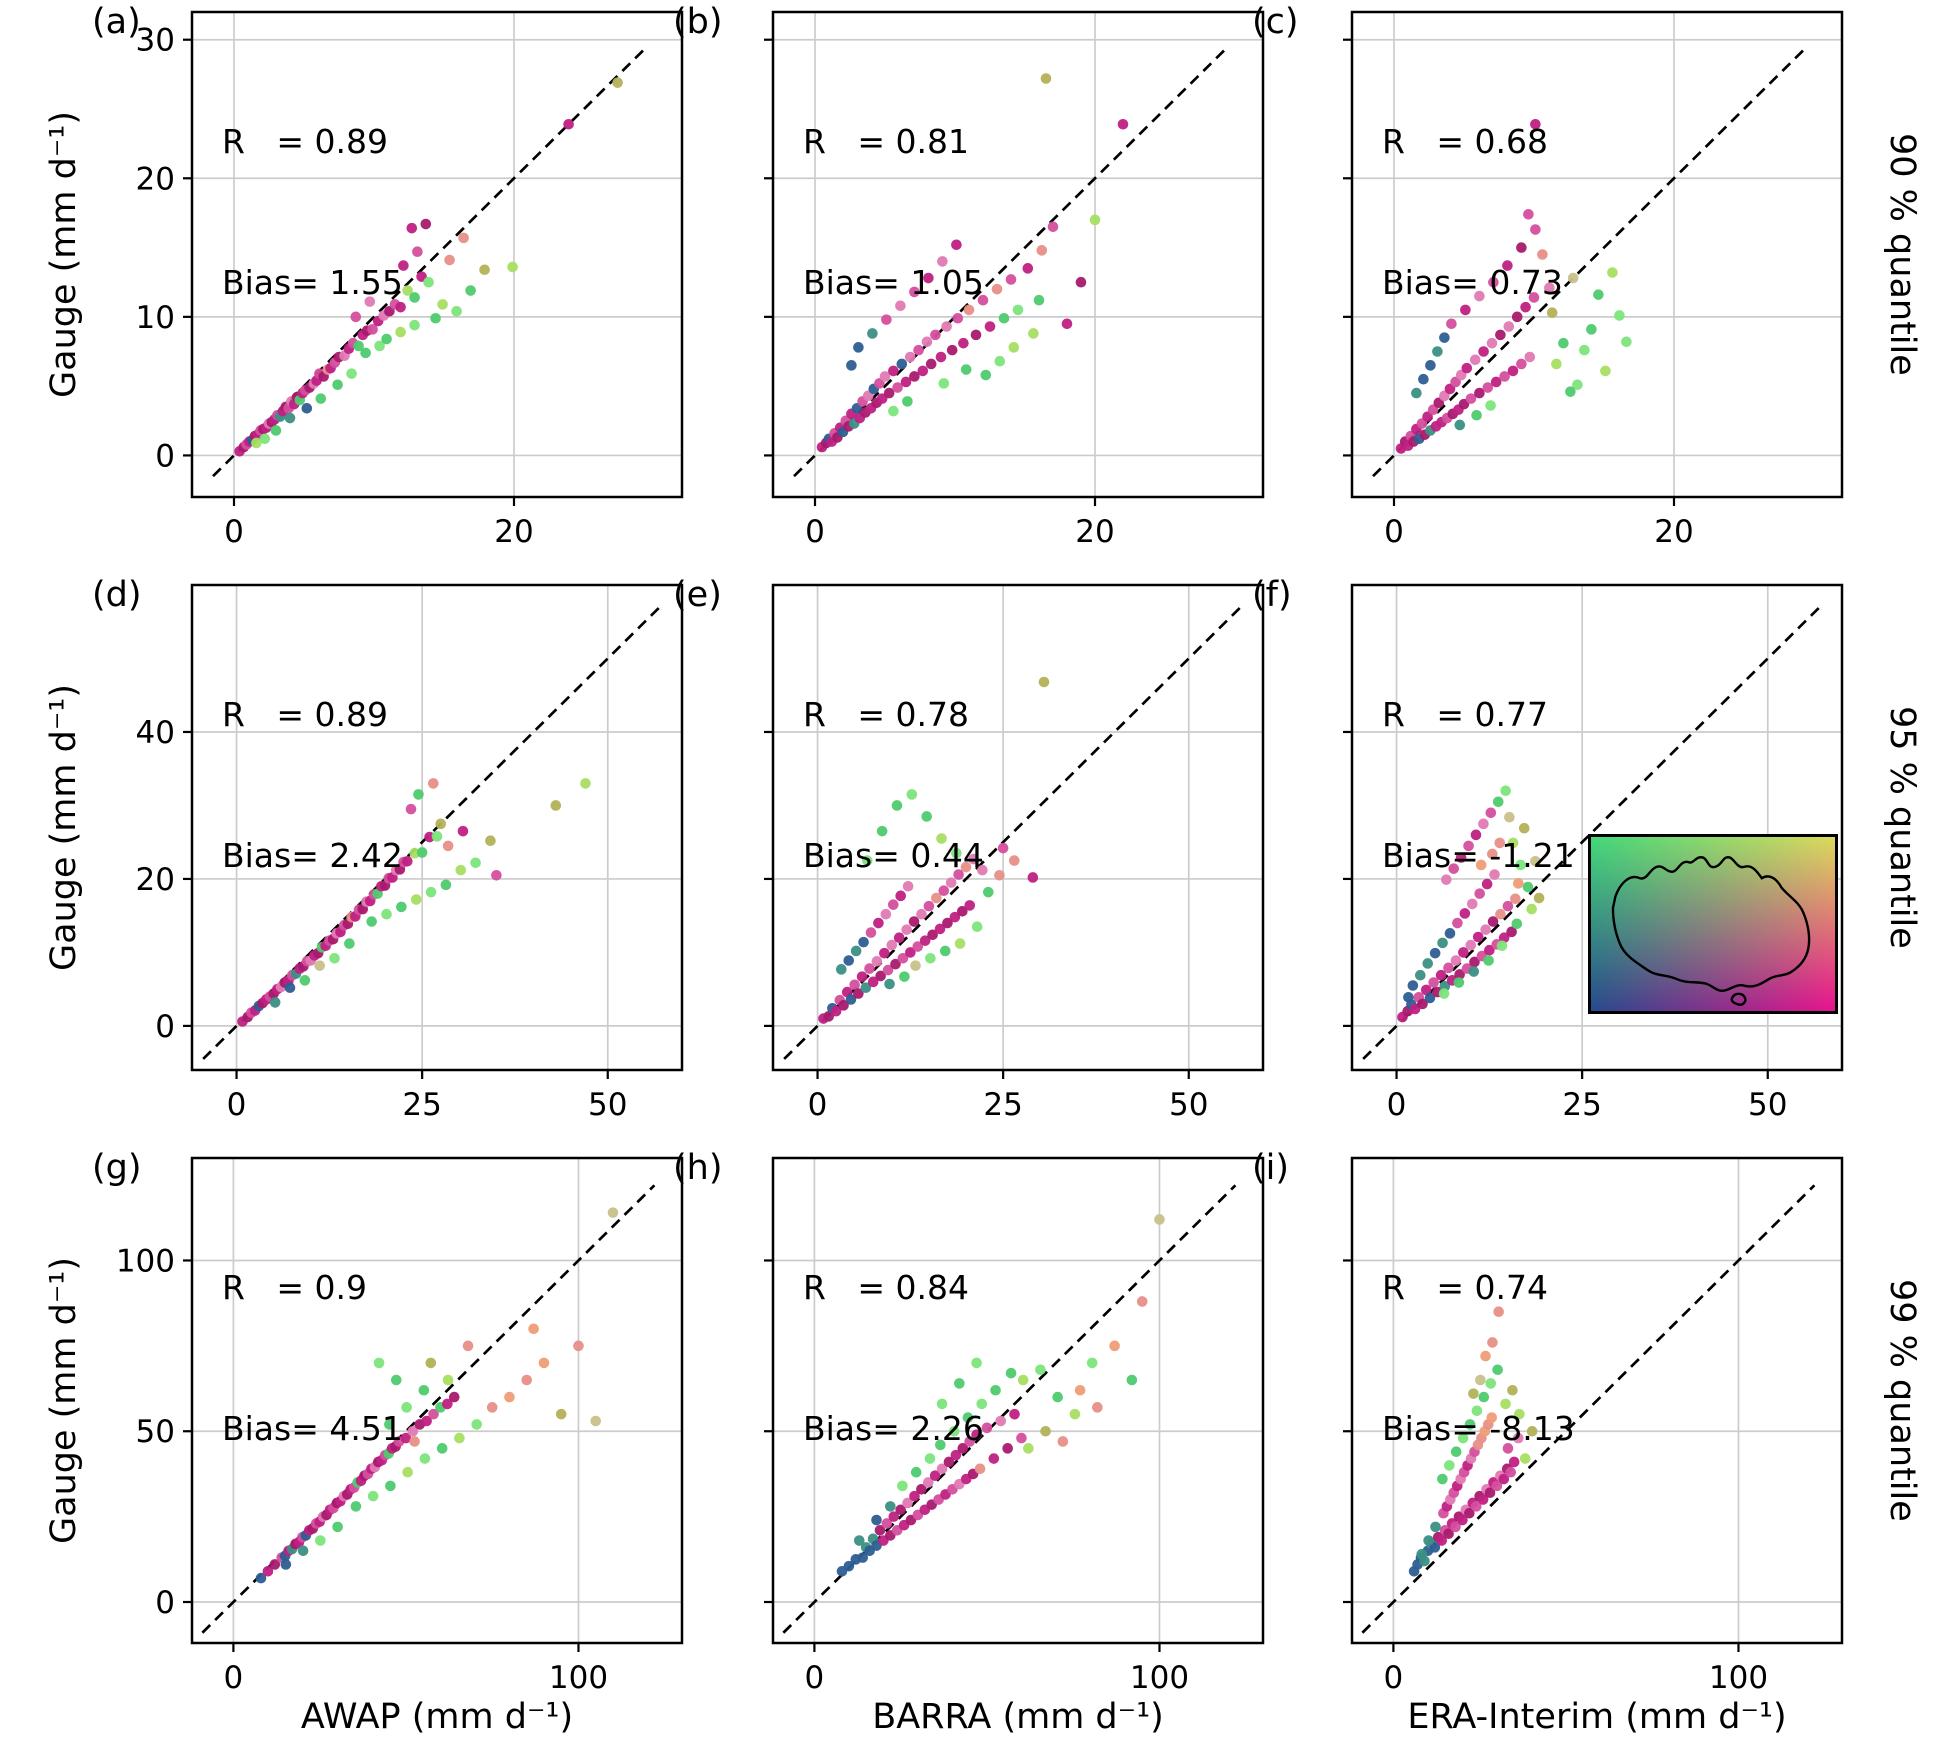 This screenshot has width=1937, height=1755. I want to click on axes-border, so click(1597, 1400).